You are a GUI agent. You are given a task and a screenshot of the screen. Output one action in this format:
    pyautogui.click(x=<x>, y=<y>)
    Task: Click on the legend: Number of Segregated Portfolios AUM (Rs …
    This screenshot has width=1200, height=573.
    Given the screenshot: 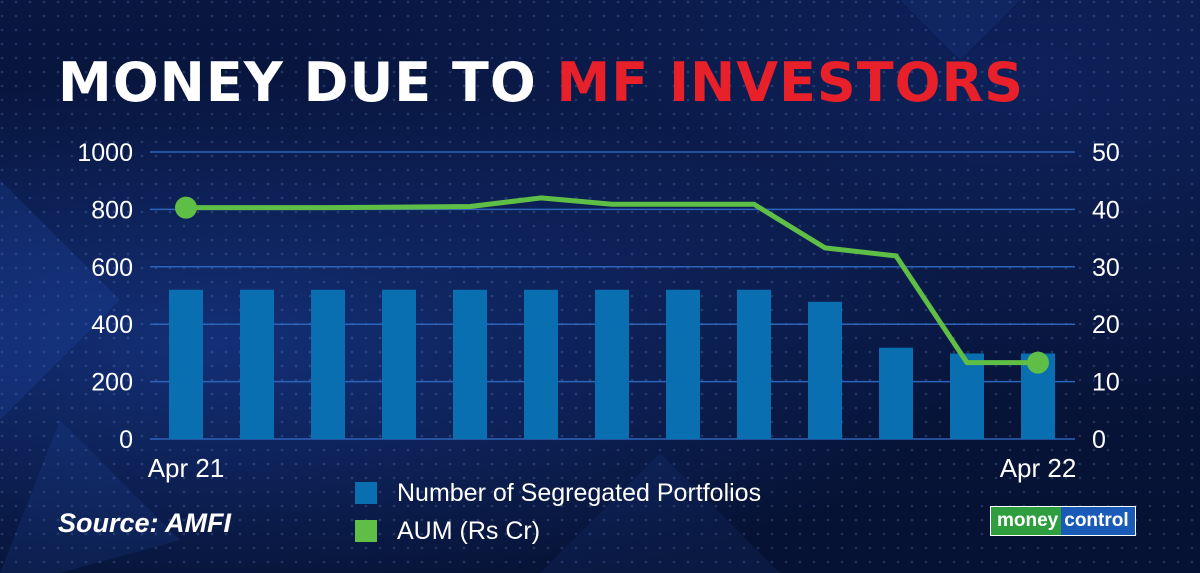 What is the action you would take?
    pyautogui.click(x=558, y=512)
    